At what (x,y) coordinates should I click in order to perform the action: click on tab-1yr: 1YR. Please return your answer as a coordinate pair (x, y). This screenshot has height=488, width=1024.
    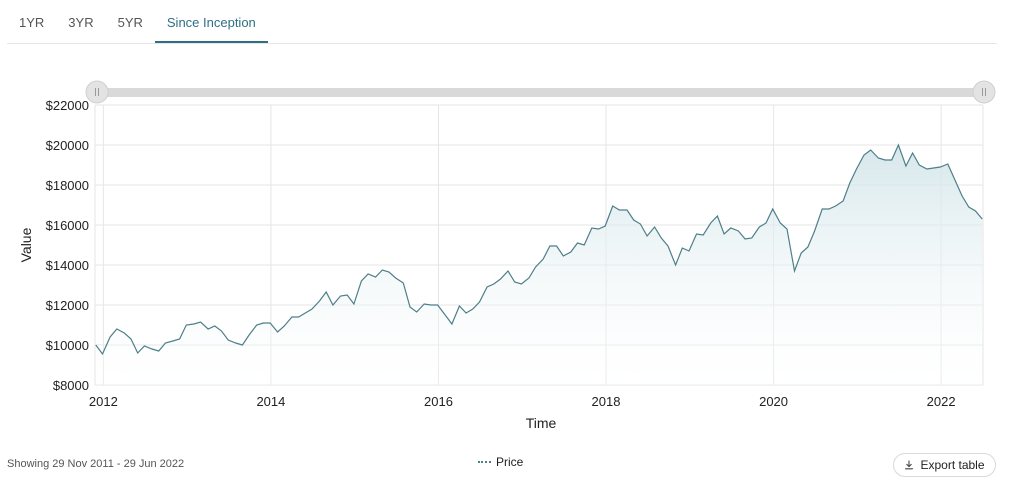
    Looking at the image, I should click on (32, 22).